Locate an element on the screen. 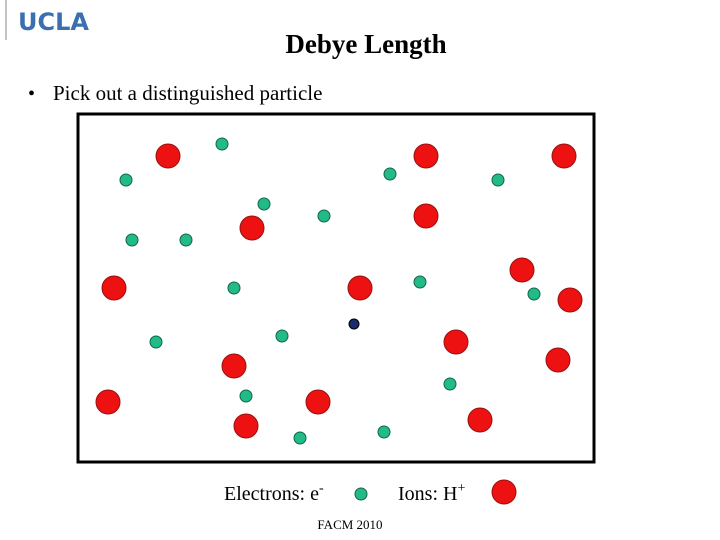  legend-electrons-label: Electrons: e is located at coordinates (271, 494).